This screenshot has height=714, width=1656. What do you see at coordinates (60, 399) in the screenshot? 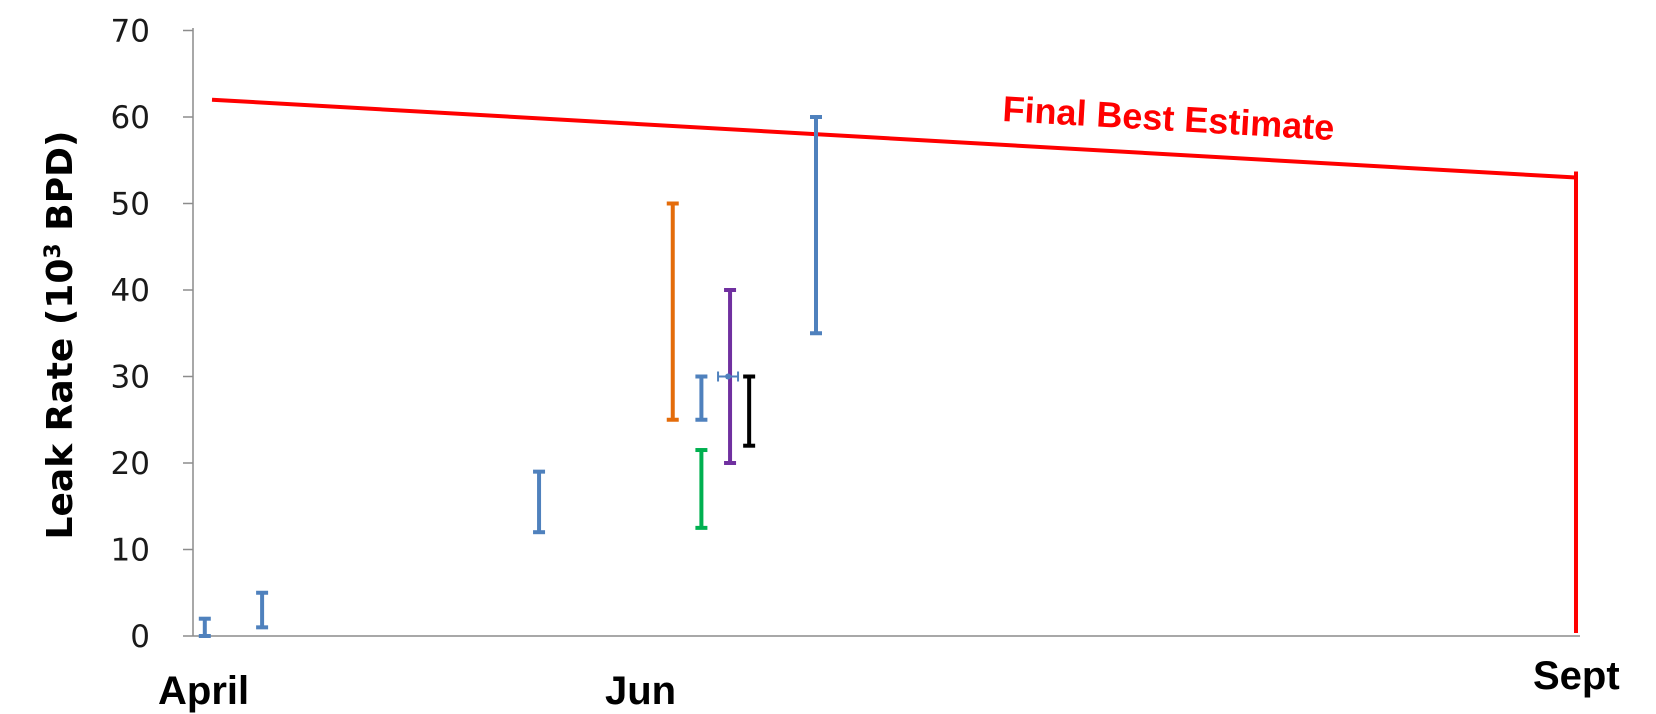
I see `y-axis-title-main: Leak Rate (10` at bounding box center [60, 399].